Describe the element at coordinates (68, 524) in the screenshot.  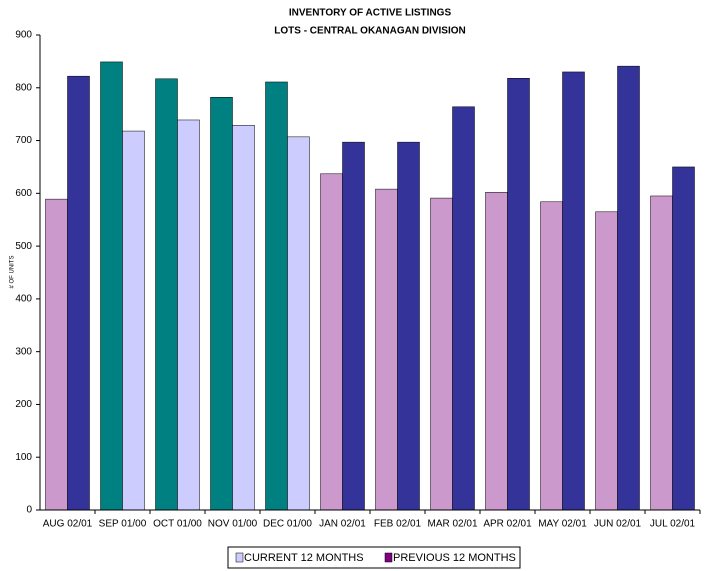
I see `x-tick-label: AUG 02/01` at that location.